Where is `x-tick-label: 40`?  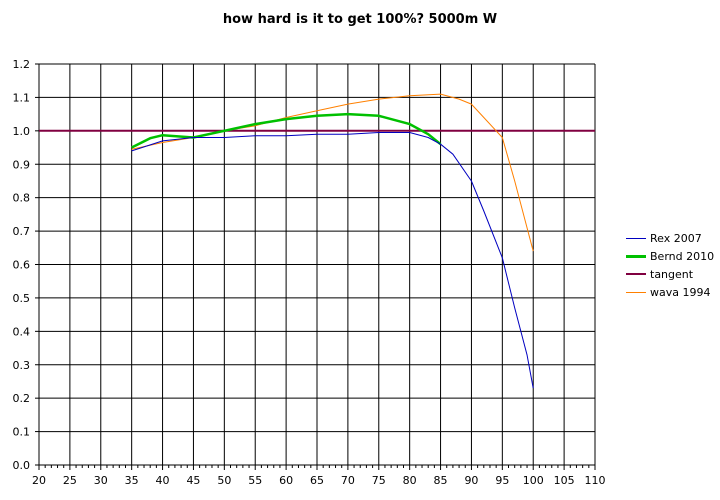
x-tick-label: 40 is located at coordinates (163, 480).